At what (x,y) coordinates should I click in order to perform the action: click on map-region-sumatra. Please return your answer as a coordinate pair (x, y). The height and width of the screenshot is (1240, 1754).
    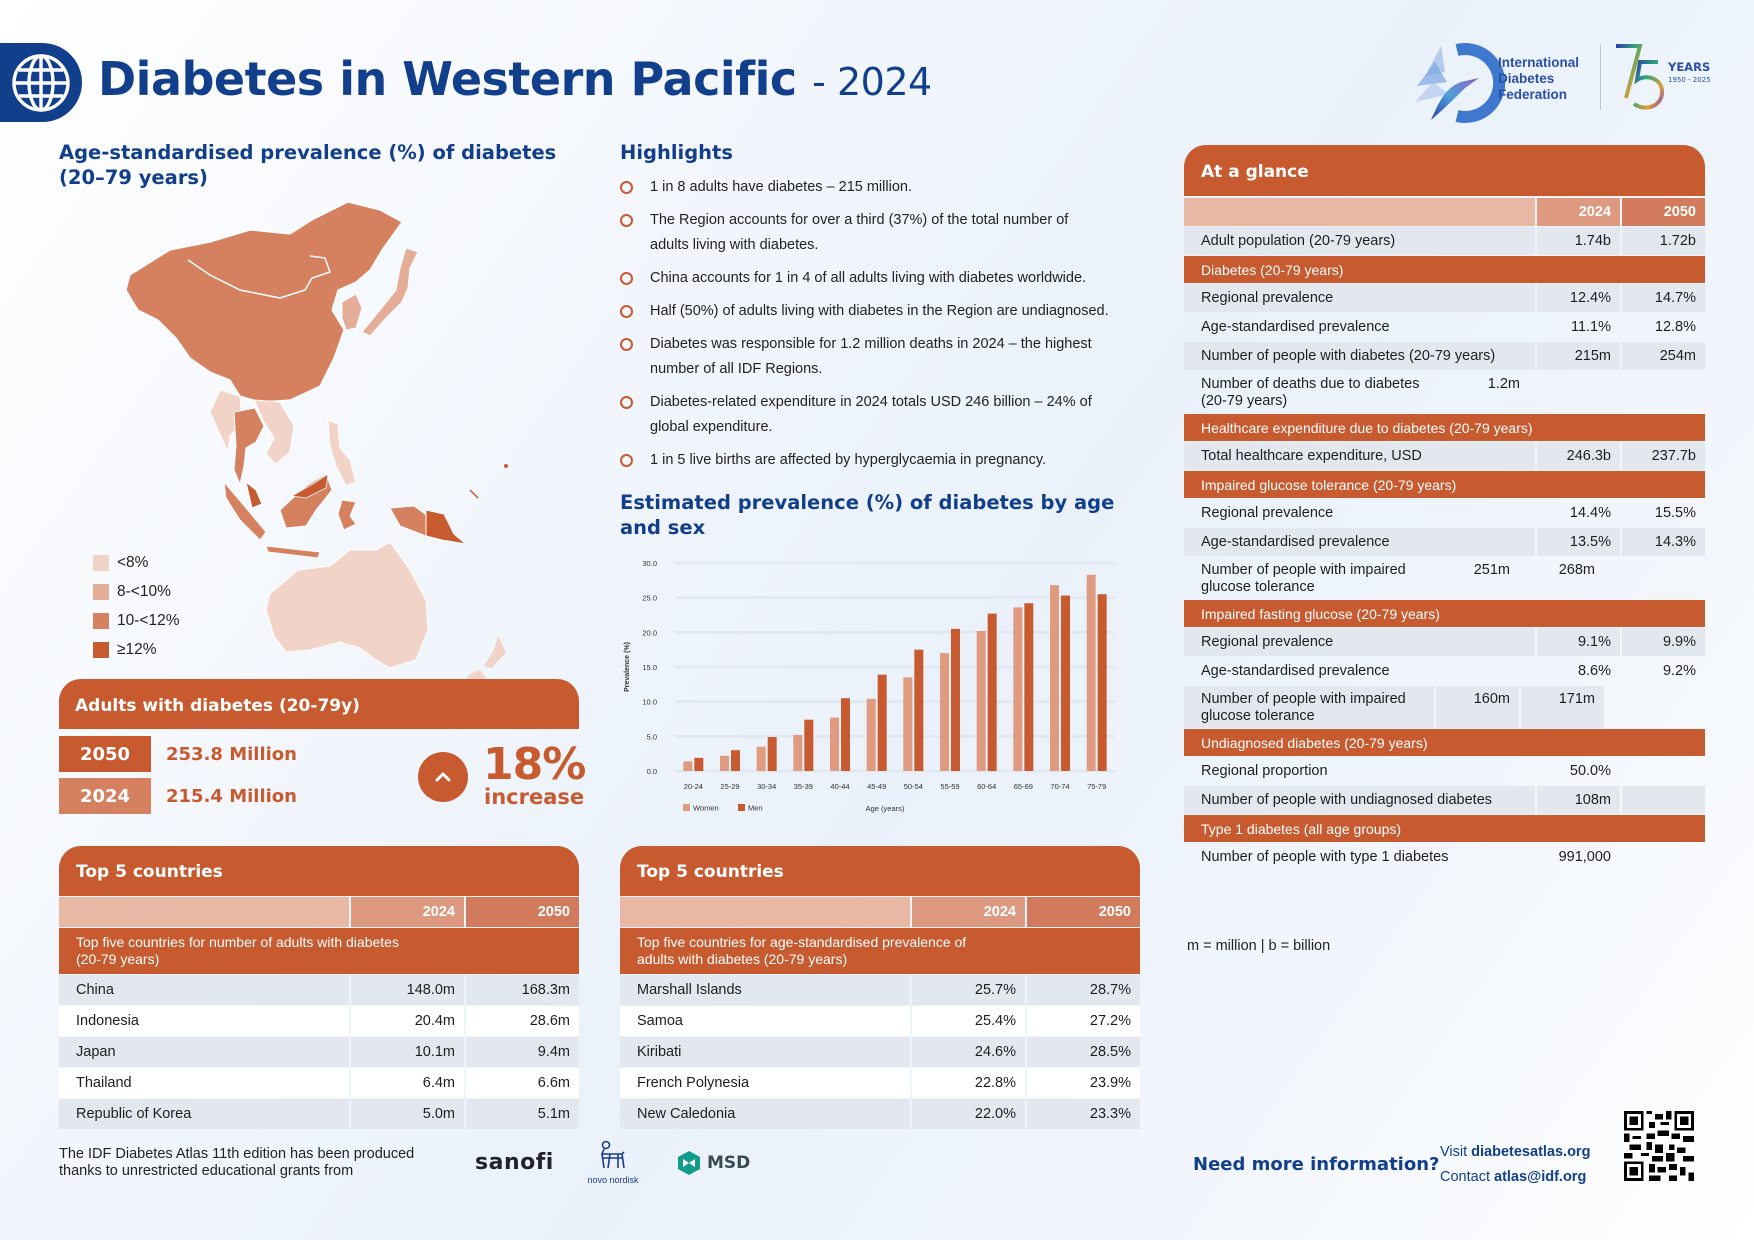
    Looking at the image, I should click on (245, 510).